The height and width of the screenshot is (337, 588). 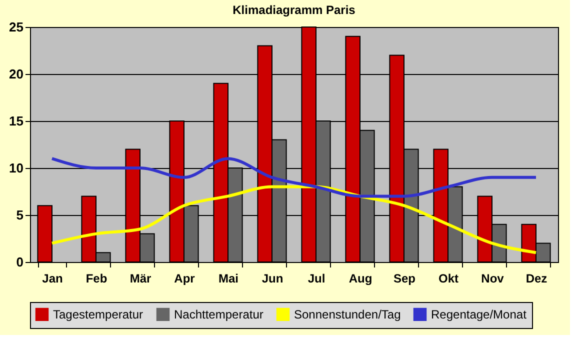 I want to click on y-tick-label: 10, so click(x=16, y=168).